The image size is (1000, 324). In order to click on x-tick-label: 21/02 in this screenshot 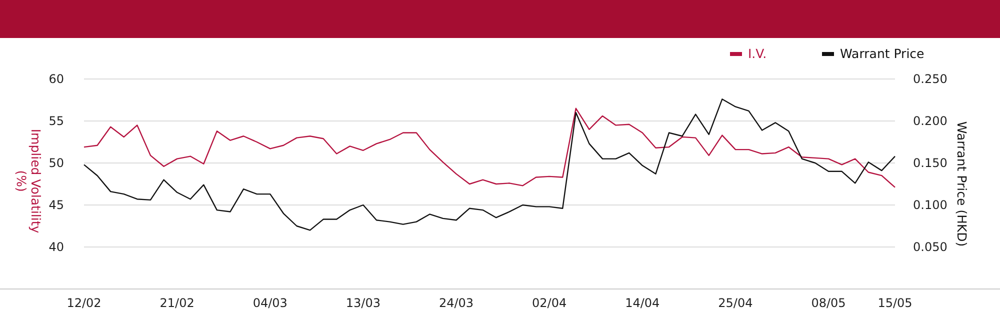, I will do `click(177, 303)`.